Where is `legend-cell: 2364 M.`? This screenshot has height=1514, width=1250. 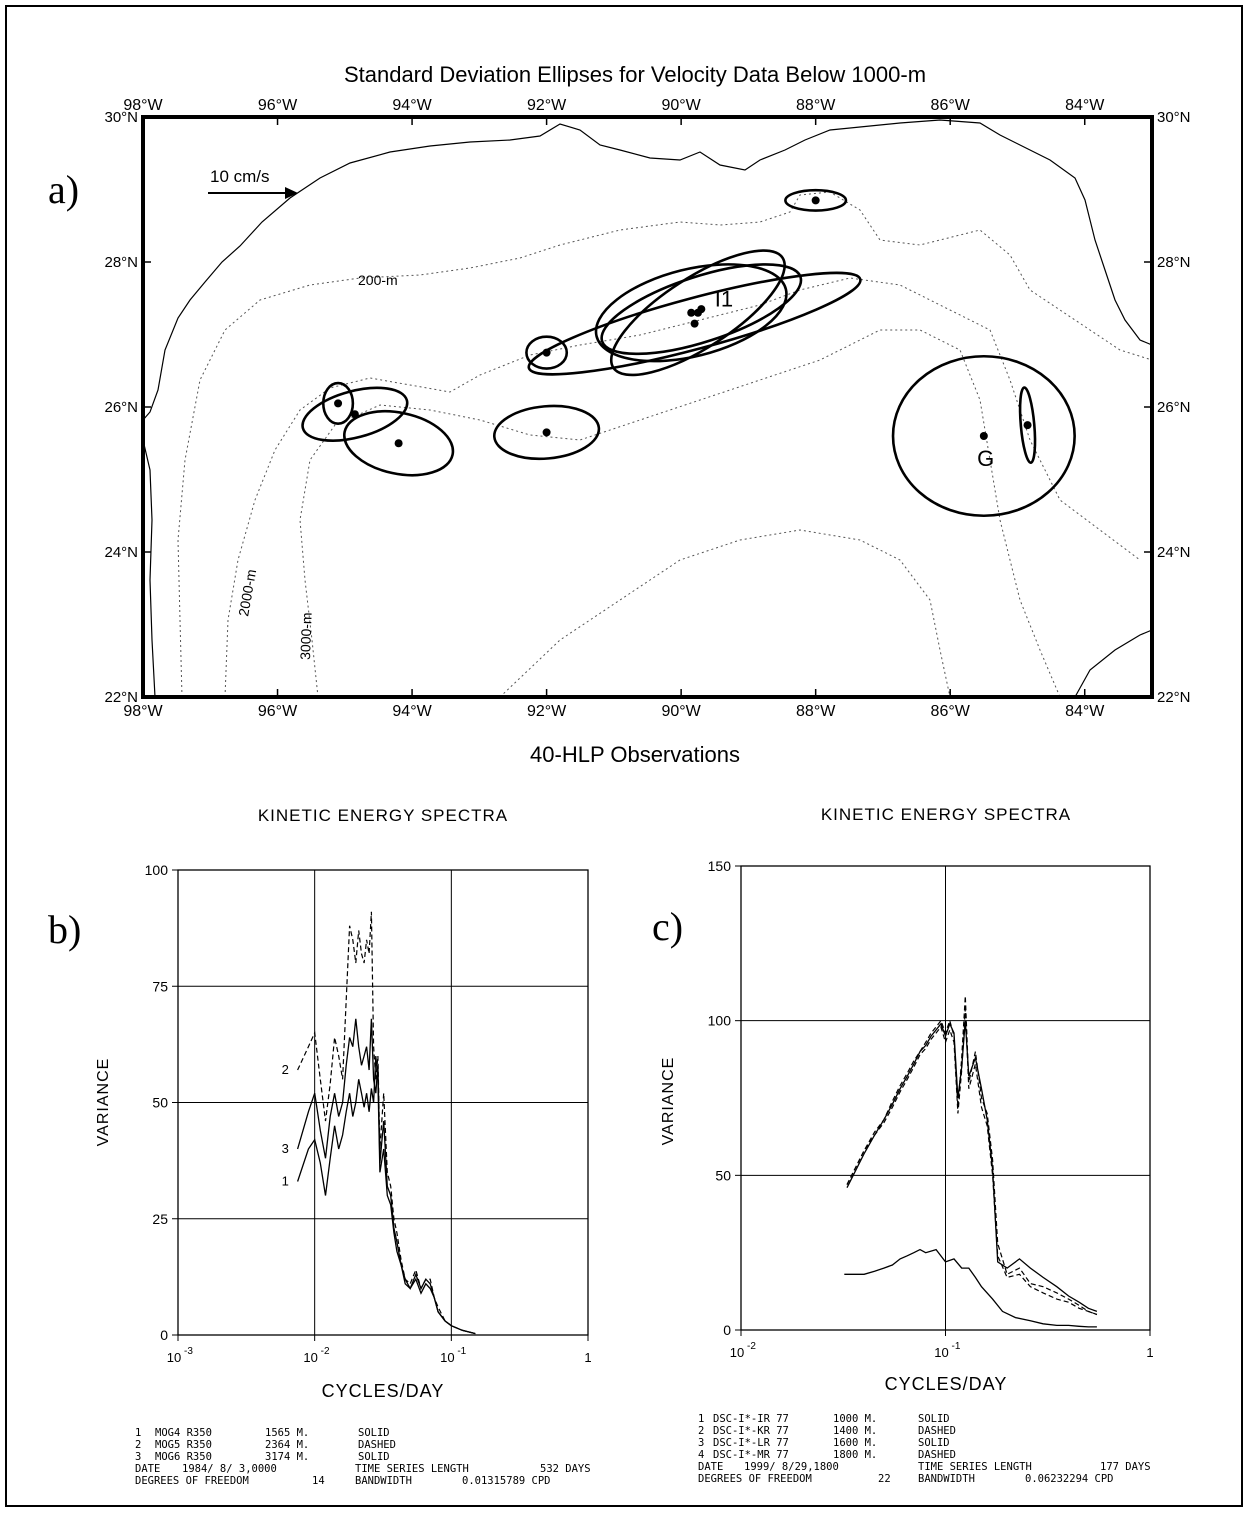
legend-cell: 2364 M. is located at coordinates (287, 1445).